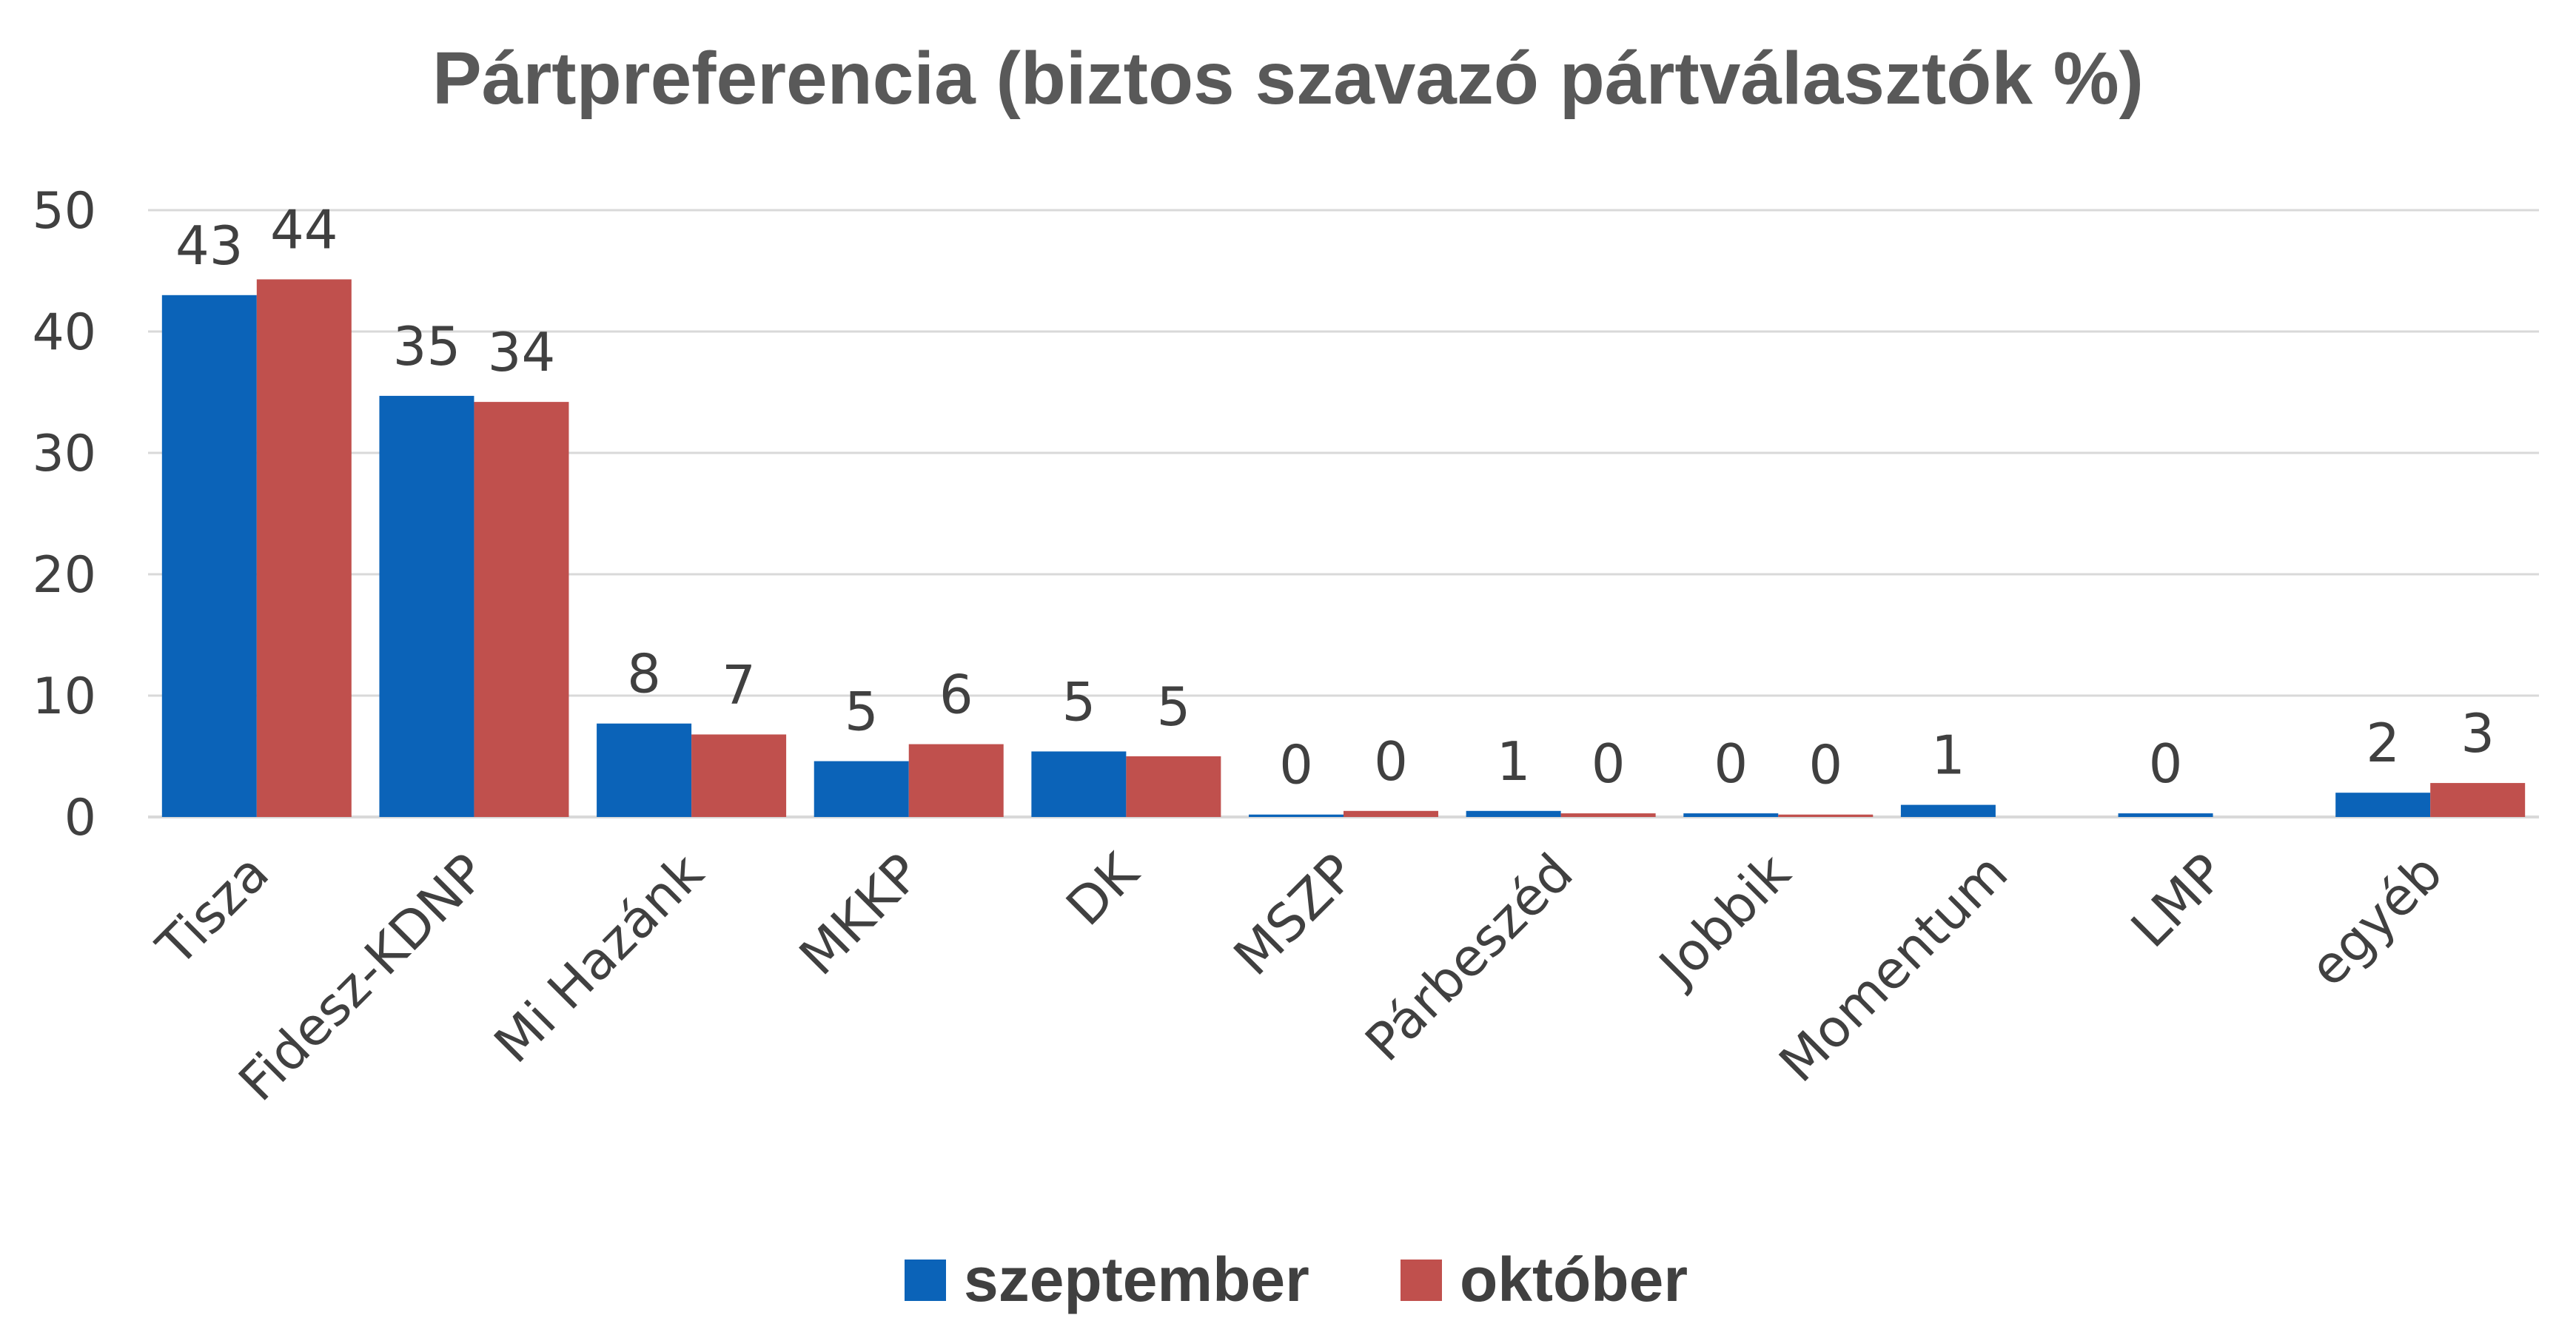 This screenshot has height=1335, width=2576. I want to click on legend: szeptember október, so click(1296, 1279).